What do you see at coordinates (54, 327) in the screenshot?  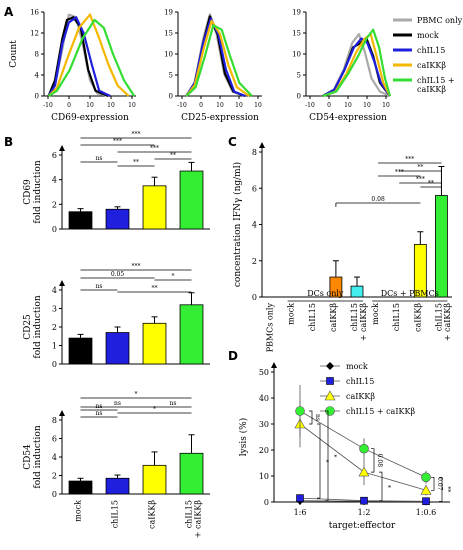 I see `bar-ytick-label-B2: 2` at bounding box center [54, 327].